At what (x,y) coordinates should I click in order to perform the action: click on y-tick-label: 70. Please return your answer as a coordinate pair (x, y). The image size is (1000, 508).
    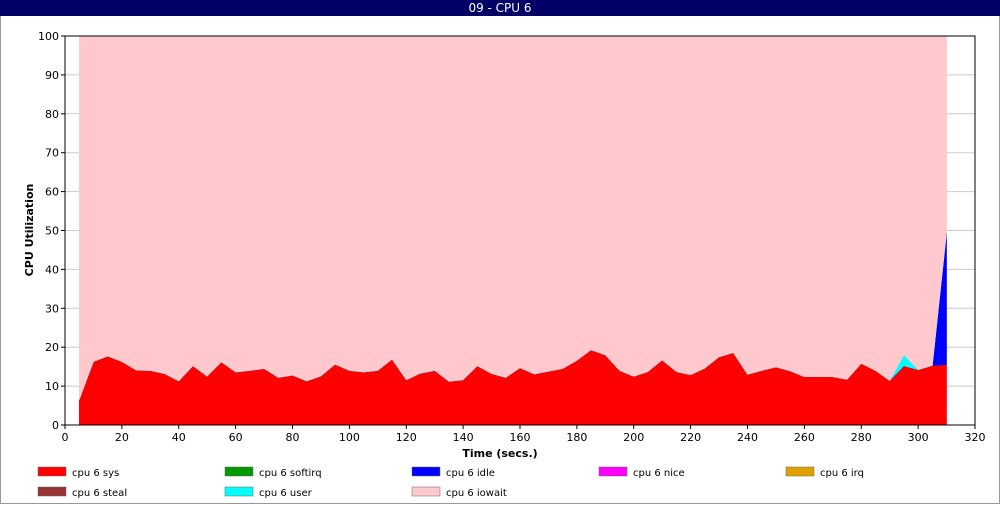
    Looking at the image, I should click on (52, 153).